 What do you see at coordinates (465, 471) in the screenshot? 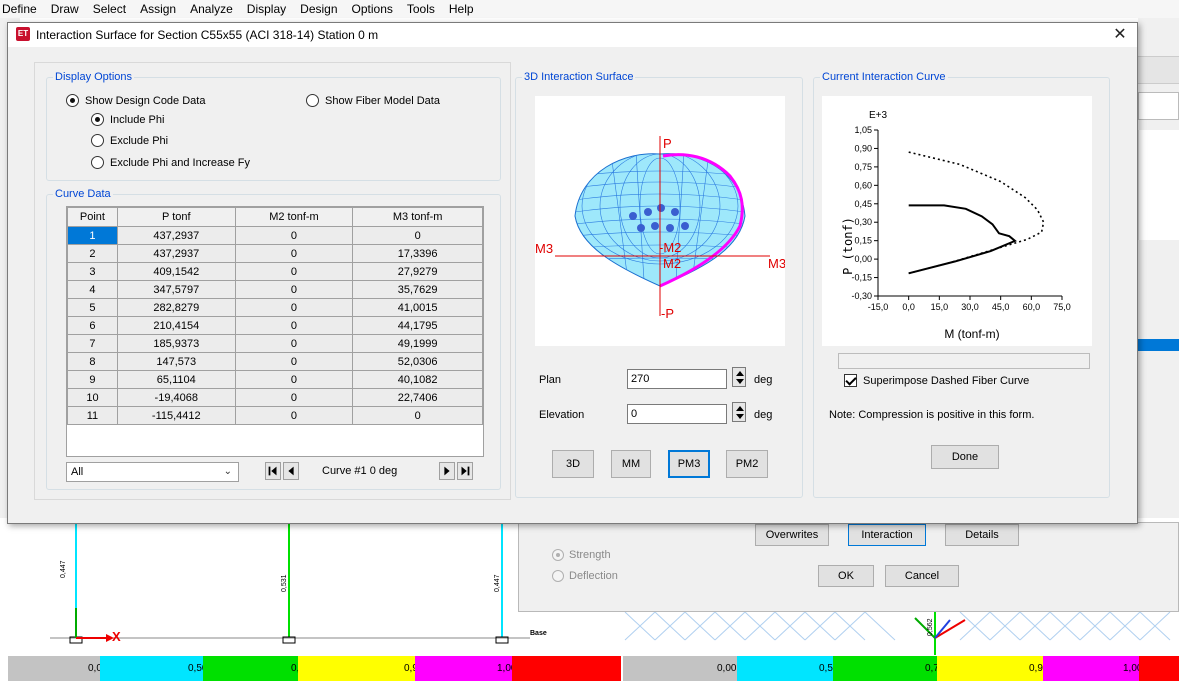
I see `last-curve-icon` at bounding box center [465, 471].